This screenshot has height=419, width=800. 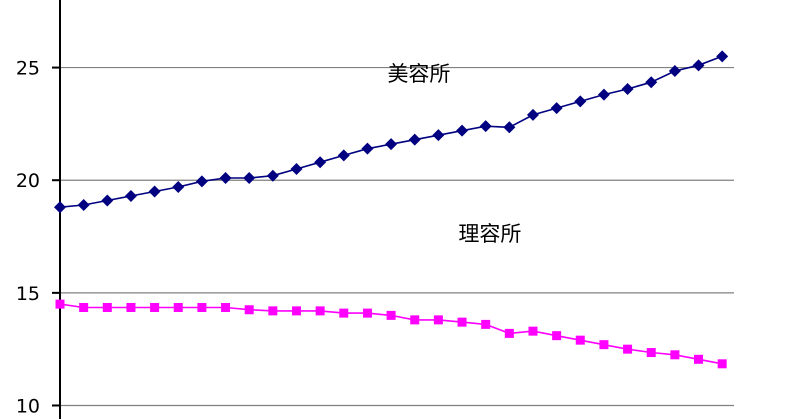 I want to click on y-tick-label-25: 25, so click(x=28, y=69).